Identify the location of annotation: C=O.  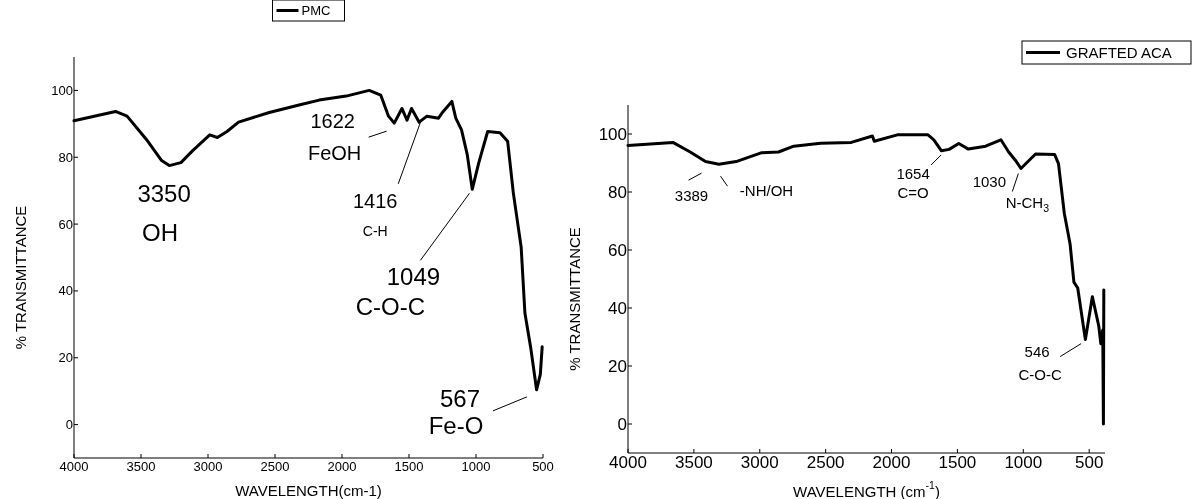
(913, 192).